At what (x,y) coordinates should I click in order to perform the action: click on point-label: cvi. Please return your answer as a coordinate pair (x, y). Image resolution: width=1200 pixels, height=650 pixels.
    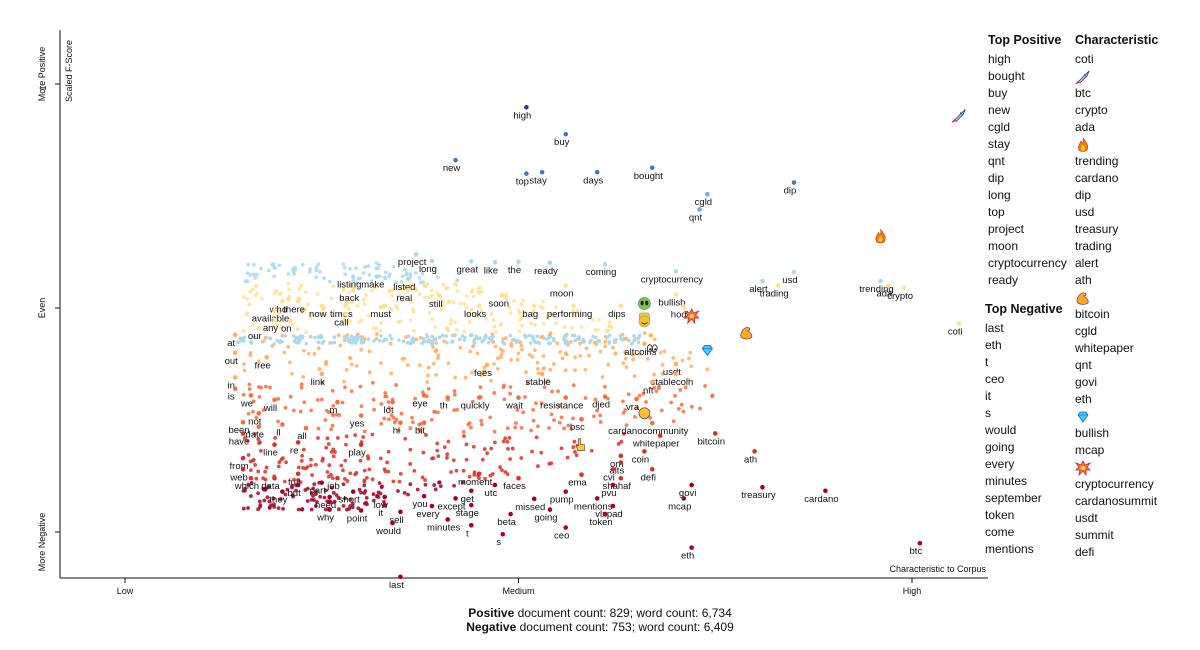
    Looking at the image, I should click on (609, 477).